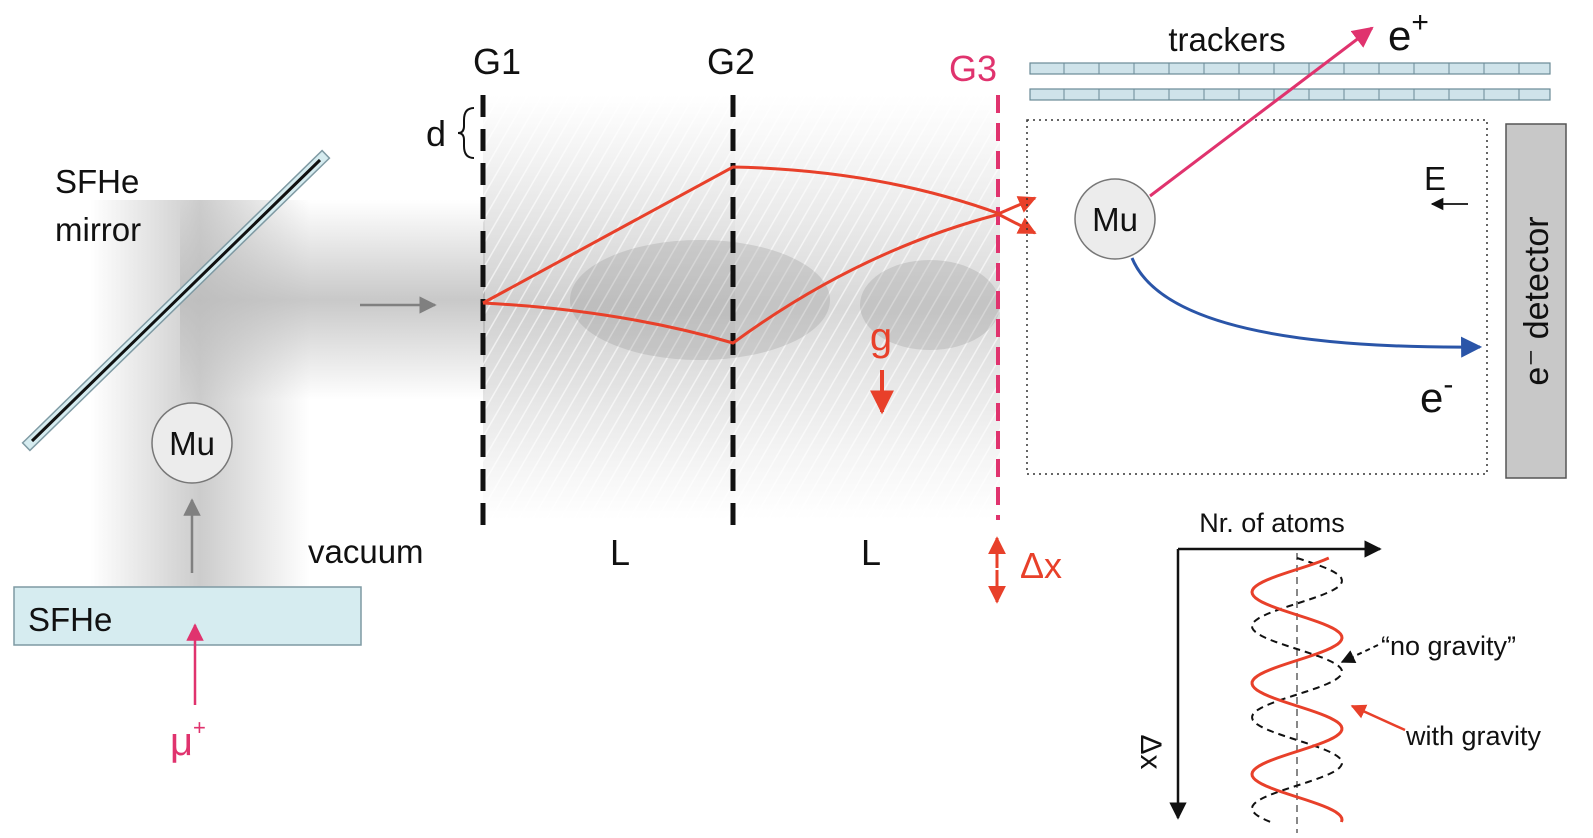 The image size is (1593, 838). Describe the element at coordinates (700, 300) in the screenshot. I see `central-cloud-core` at that location.